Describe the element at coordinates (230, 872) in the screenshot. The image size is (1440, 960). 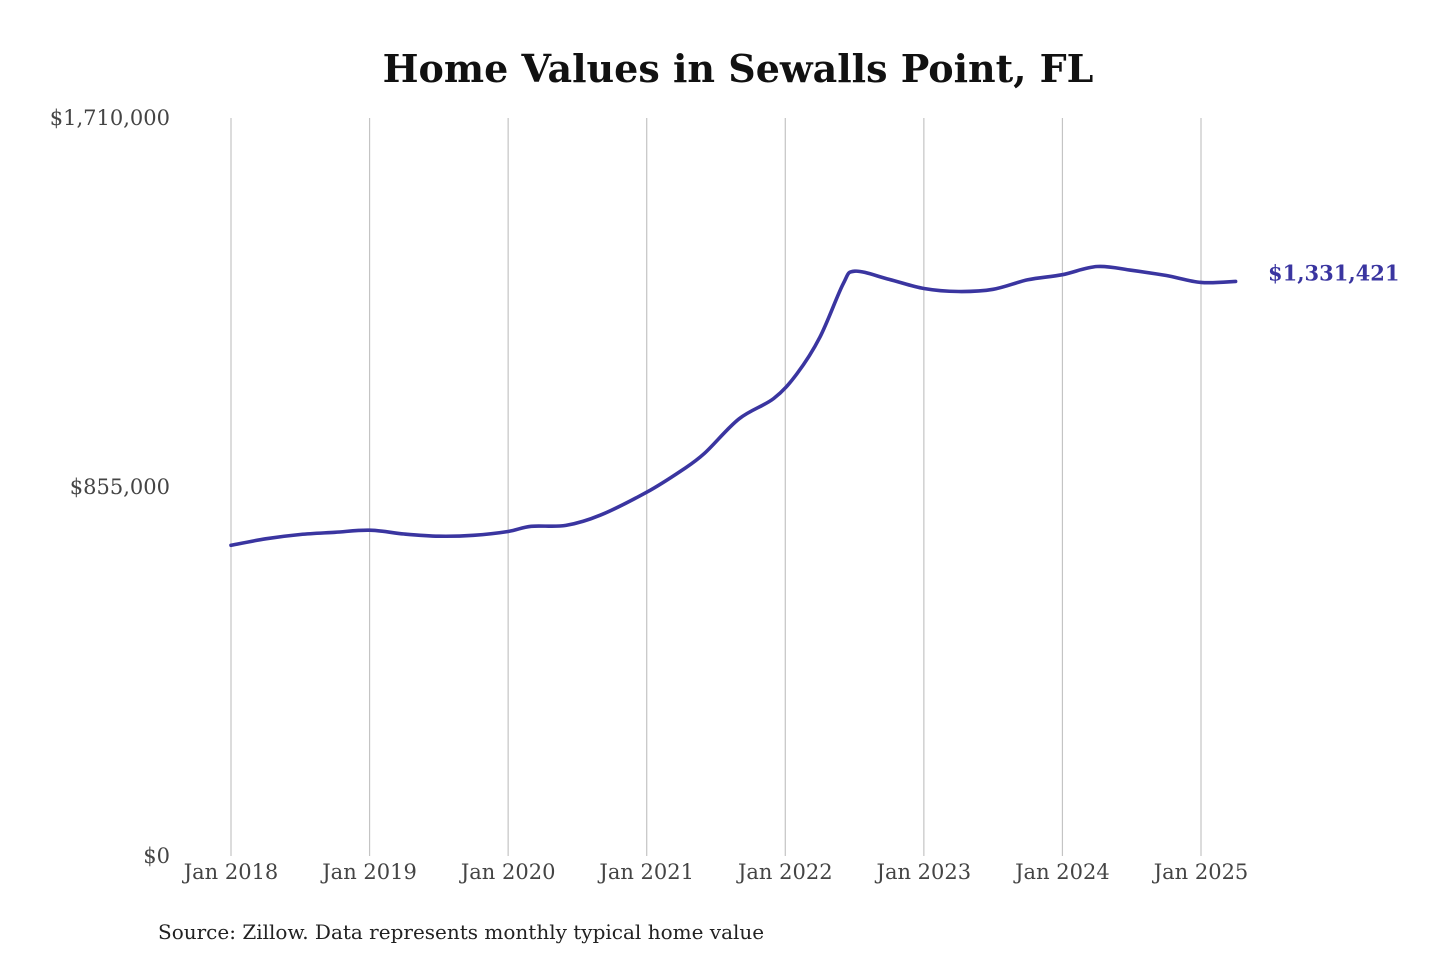
I see `x-tick-label: Jan 2018` at that location.